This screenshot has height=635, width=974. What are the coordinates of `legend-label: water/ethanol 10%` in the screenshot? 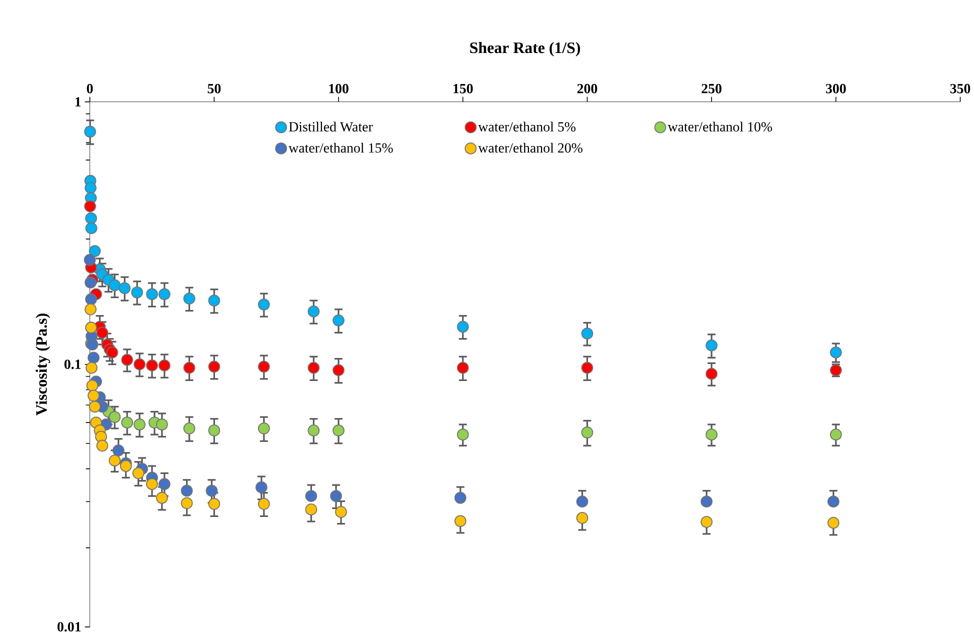 It's located at (720, 127).